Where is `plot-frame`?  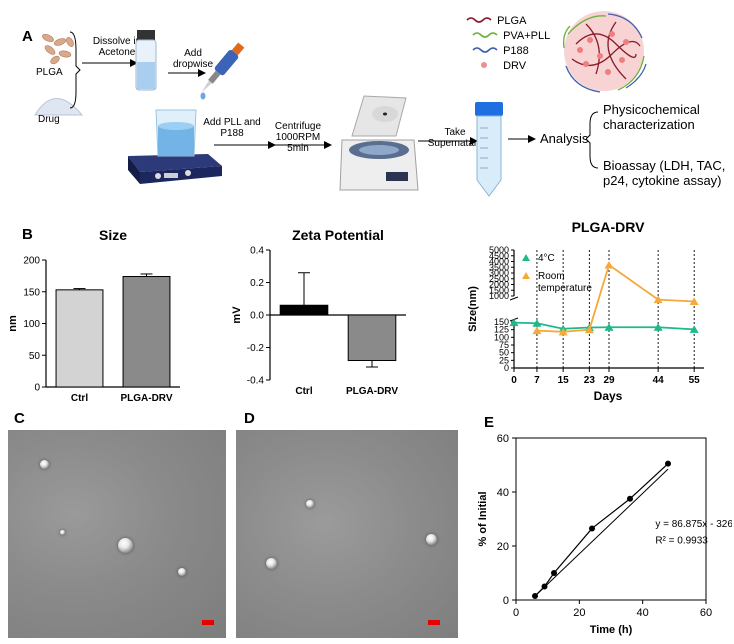
plot-frame is located at coordinates (611, 519).